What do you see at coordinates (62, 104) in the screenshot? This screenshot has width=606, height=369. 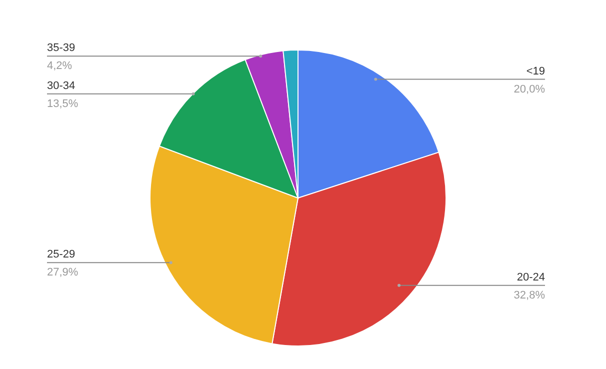 I see `data-label: 13,5%` at bounding box center [62, 104].